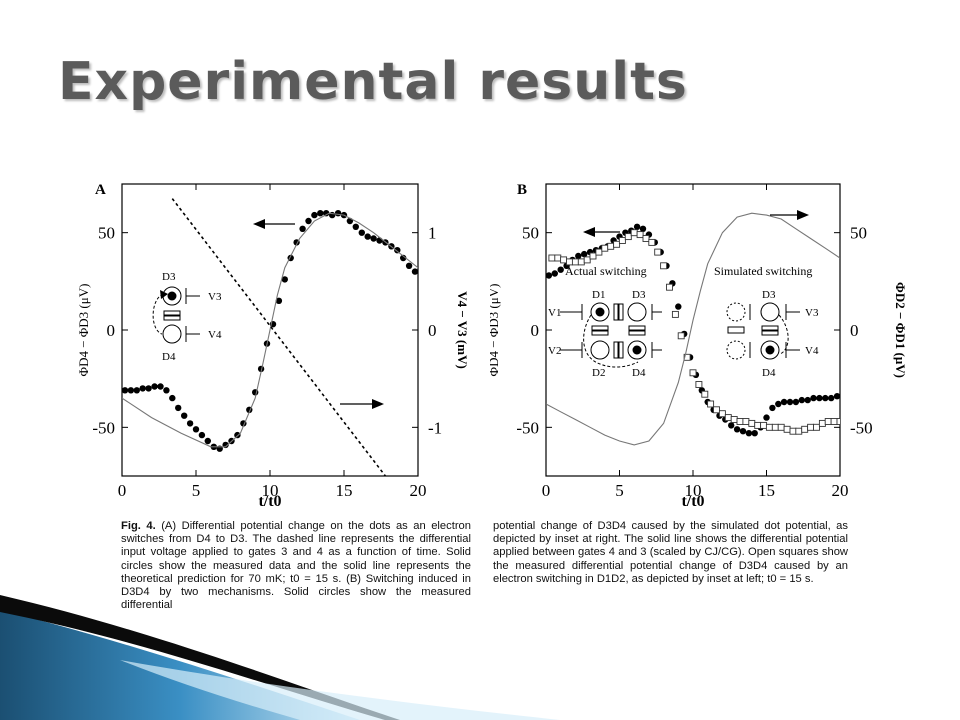 The width and height of the screenshot is (960, 720). Describe the element at coordinates (530, 233) in the screenshot. I see `chart-b-y-tick-label: 50` at that location.